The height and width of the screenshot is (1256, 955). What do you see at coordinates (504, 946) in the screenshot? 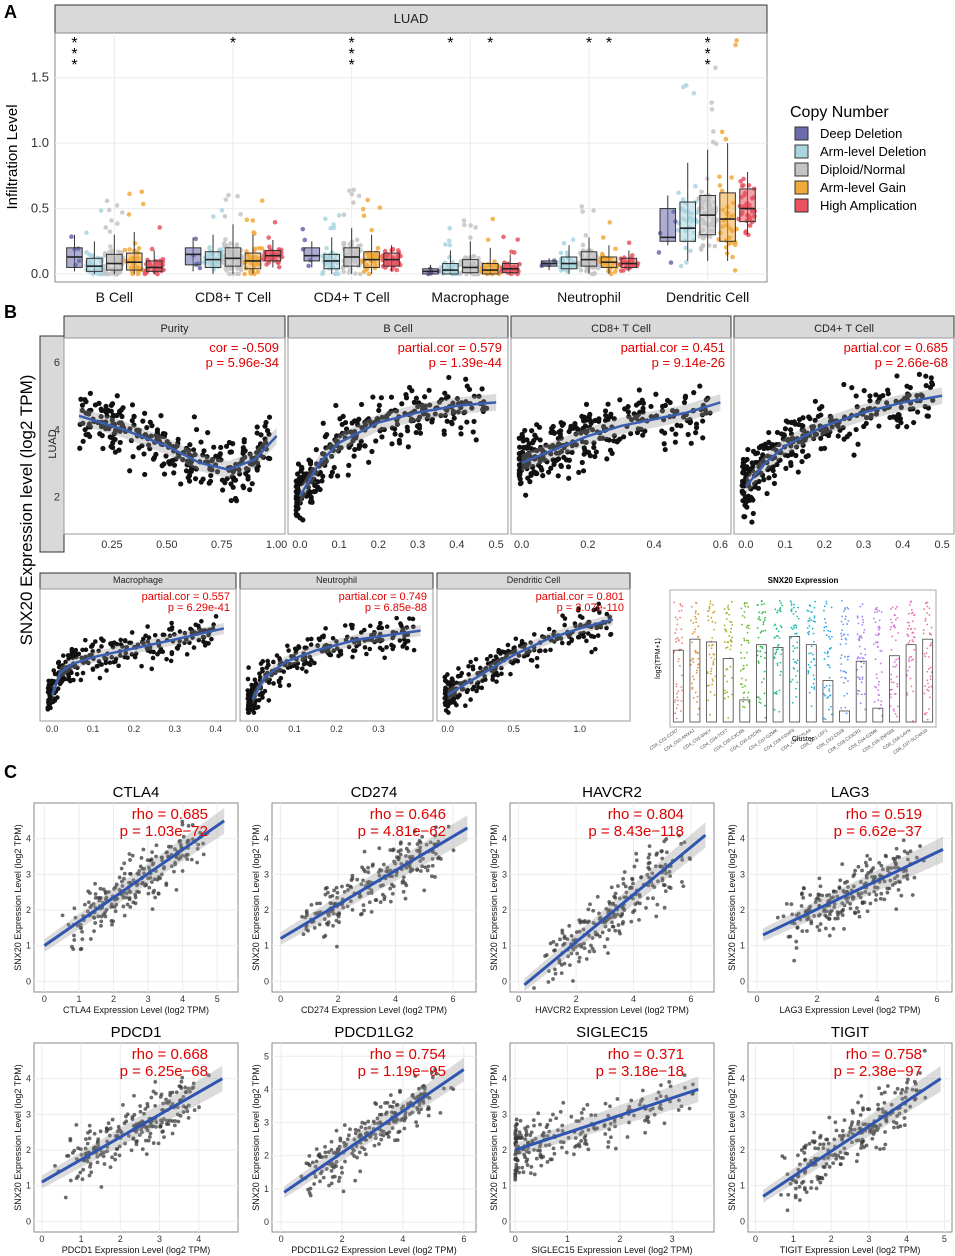
I see `y-tick-label: 1` at bounding box center [504, 946].